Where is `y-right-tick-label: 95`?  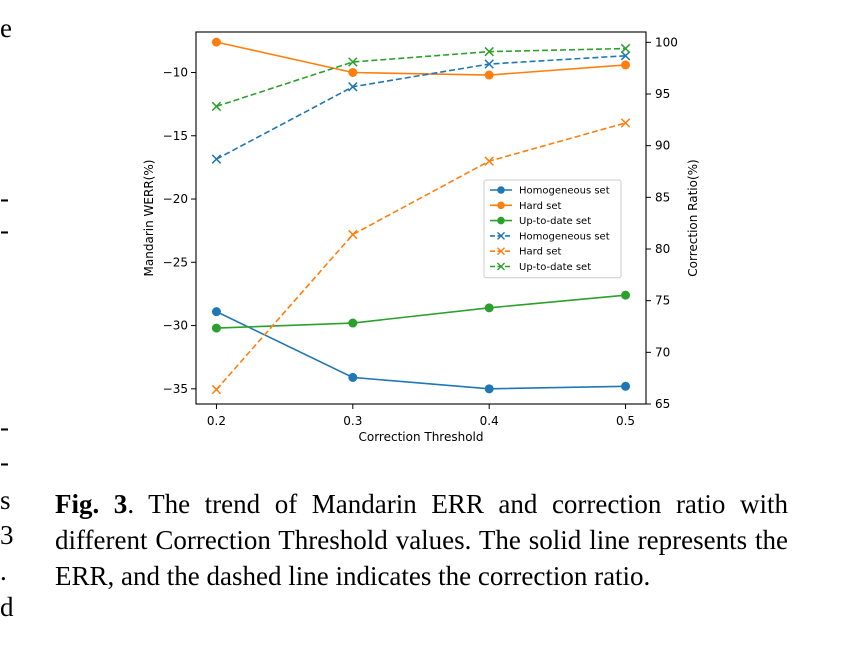 y-right-tick-label: 95 is located at coordinates (662, 94).